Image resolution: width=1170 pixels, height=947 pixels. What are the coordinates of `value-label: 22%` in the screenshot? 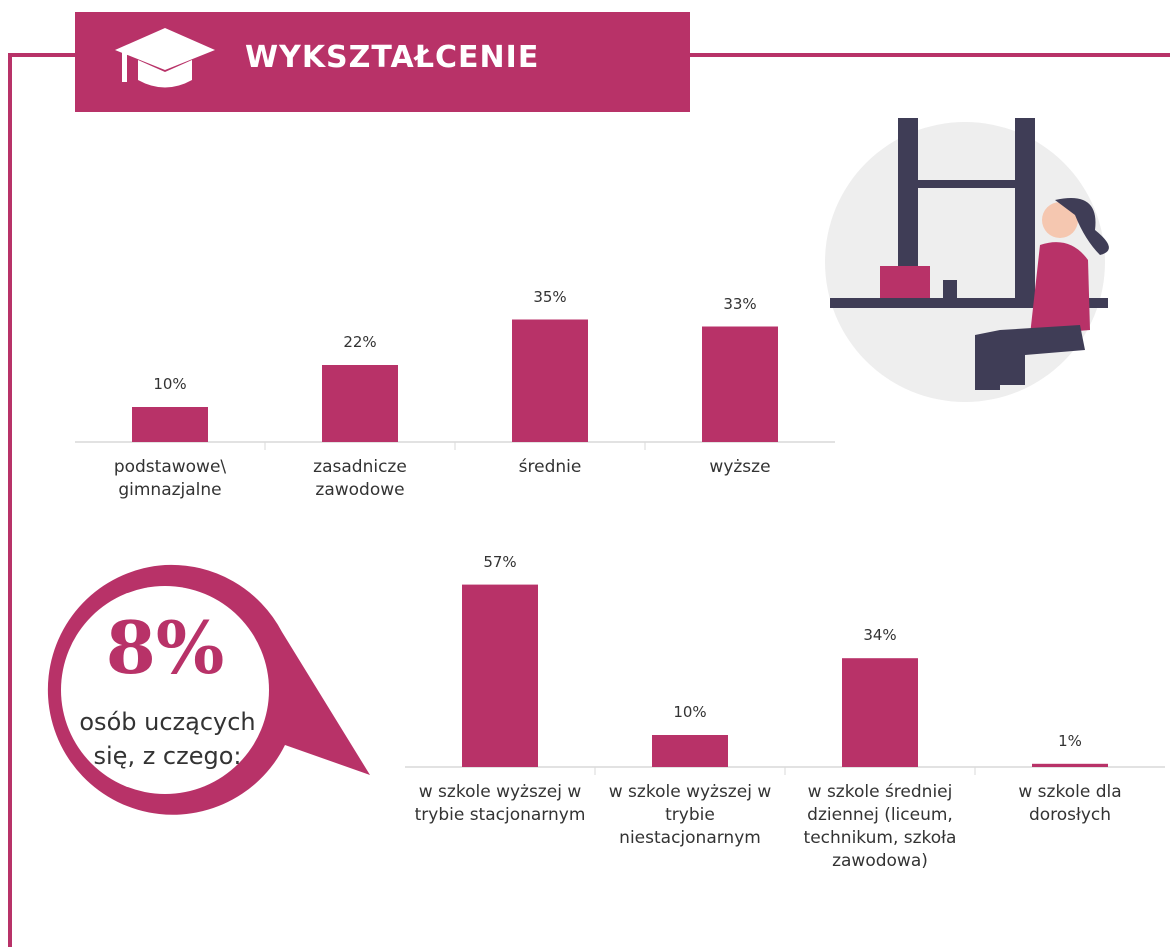 It's located at (360, 342).